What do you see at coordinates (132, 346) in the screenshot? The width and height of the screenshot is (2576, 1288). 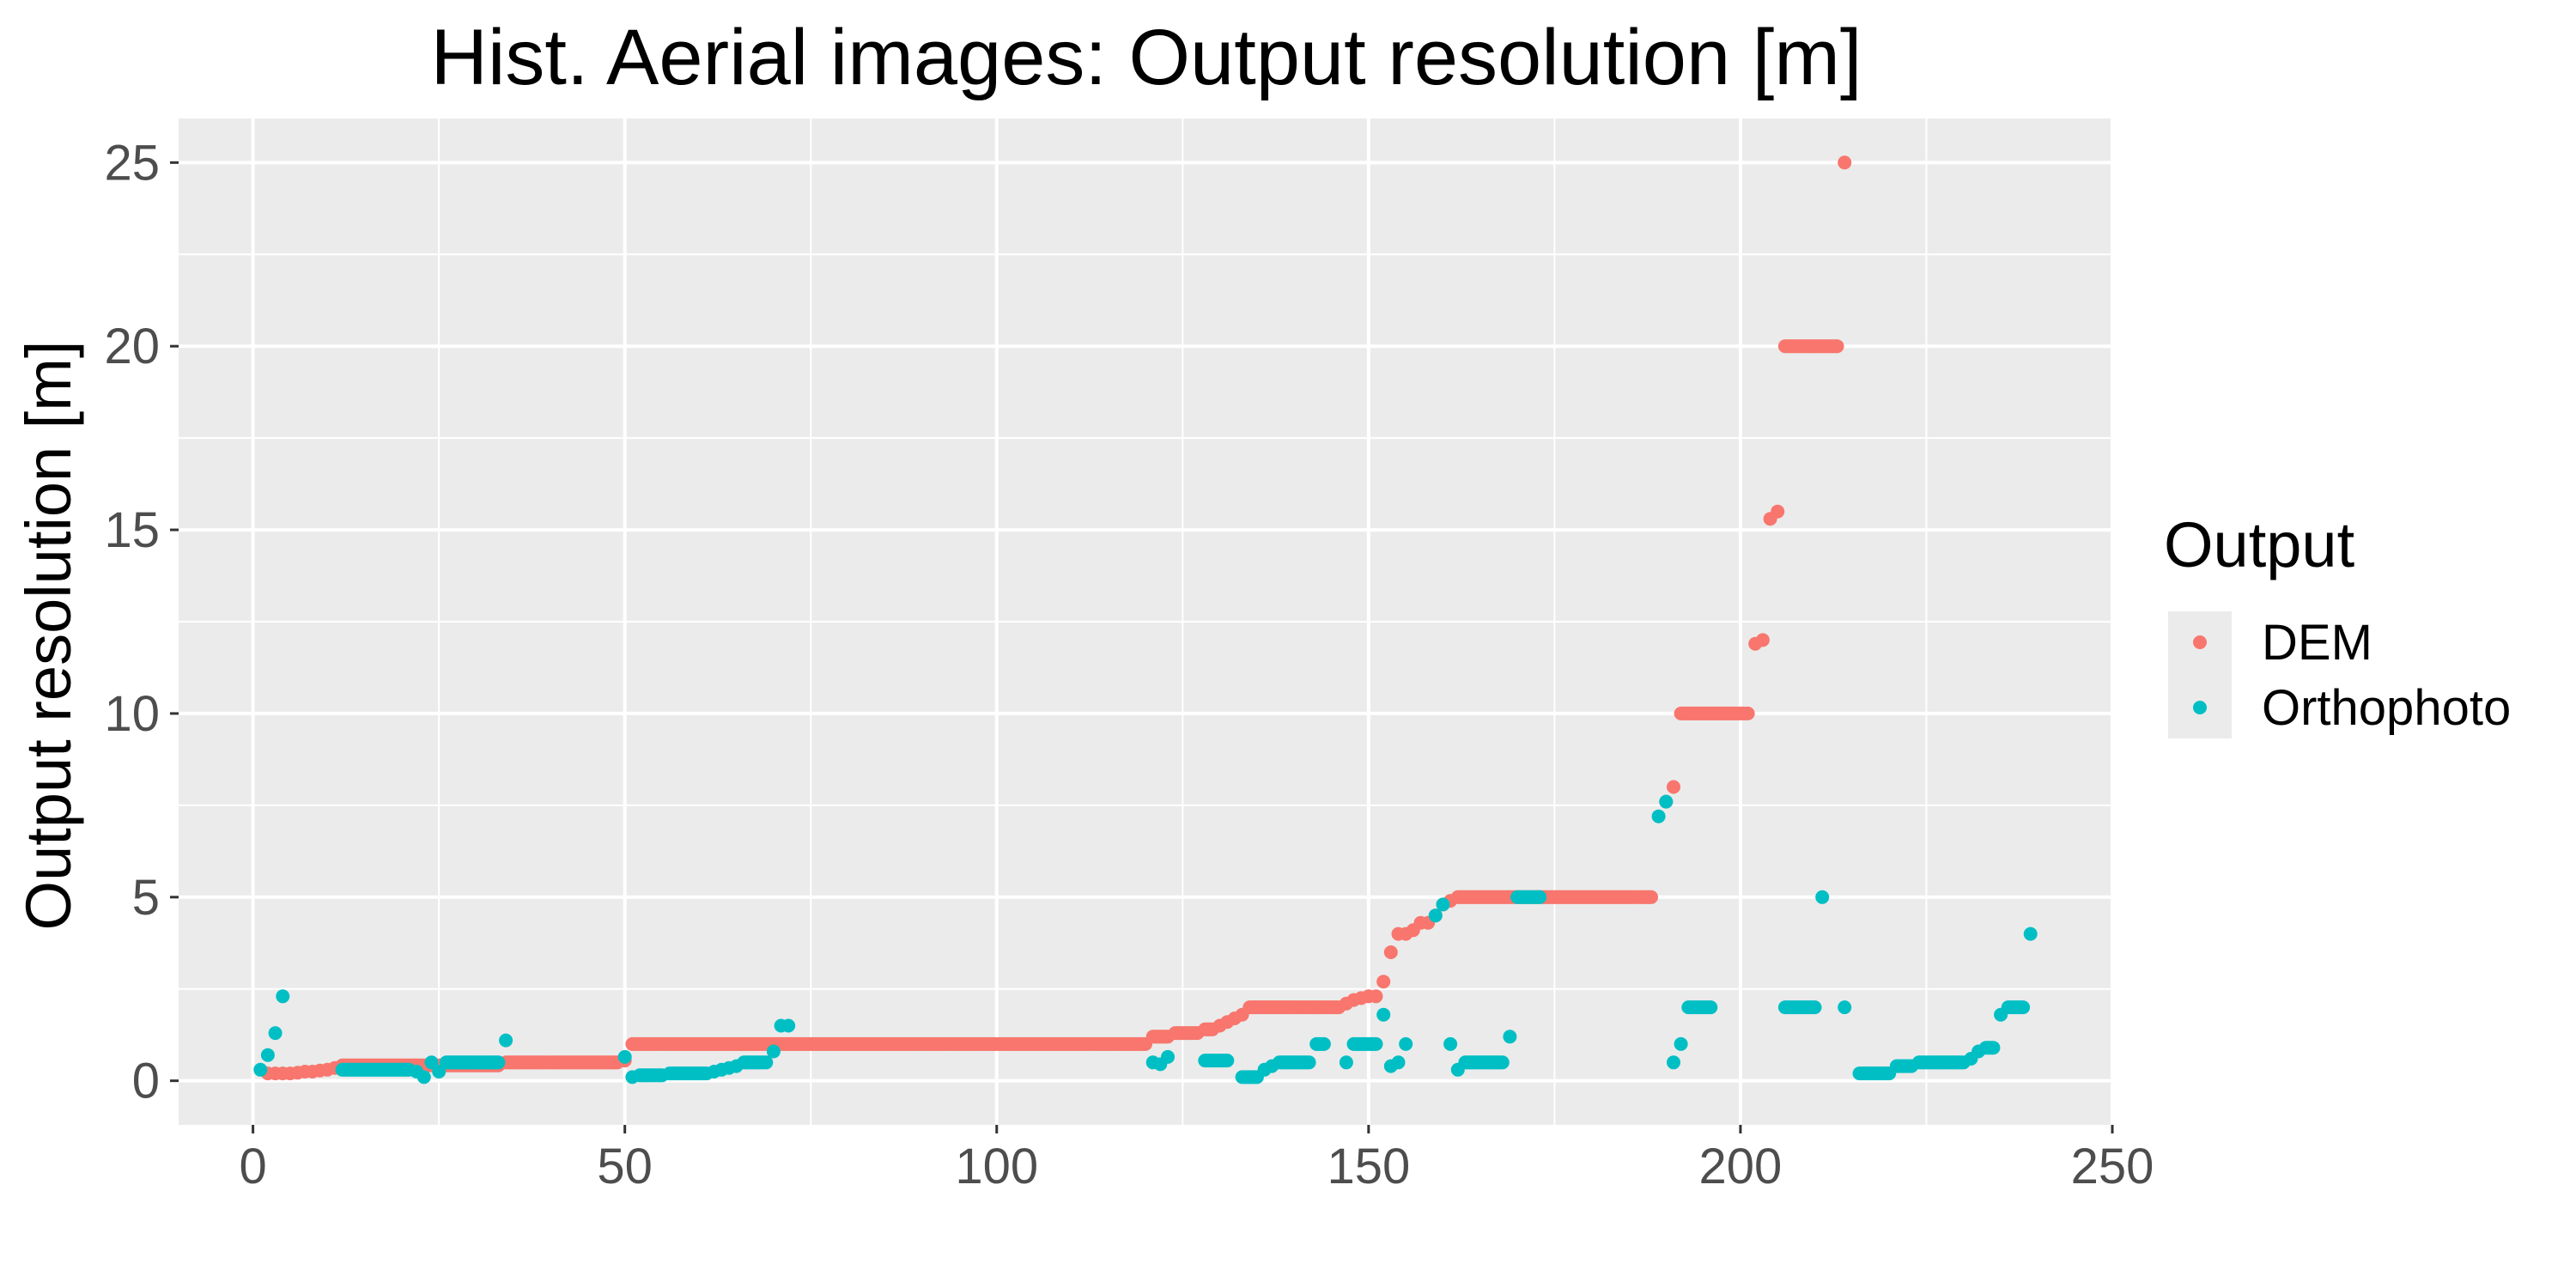 I see `y-tick-label: 20` at bounding box center [132, 346].